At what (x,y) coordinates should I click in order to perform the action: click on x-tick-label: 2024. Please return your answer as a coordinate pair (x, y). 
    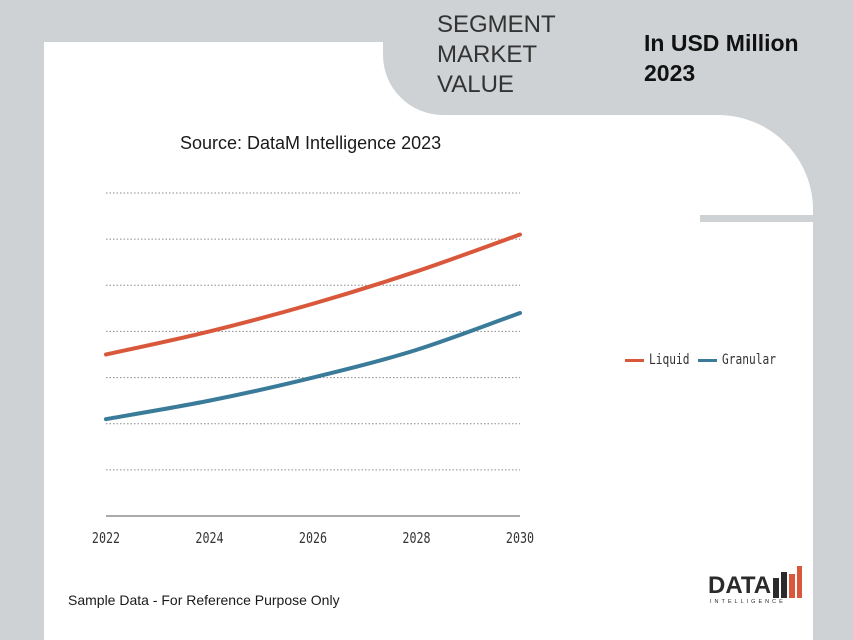
    Looking at the image, I should click on (209, 539).